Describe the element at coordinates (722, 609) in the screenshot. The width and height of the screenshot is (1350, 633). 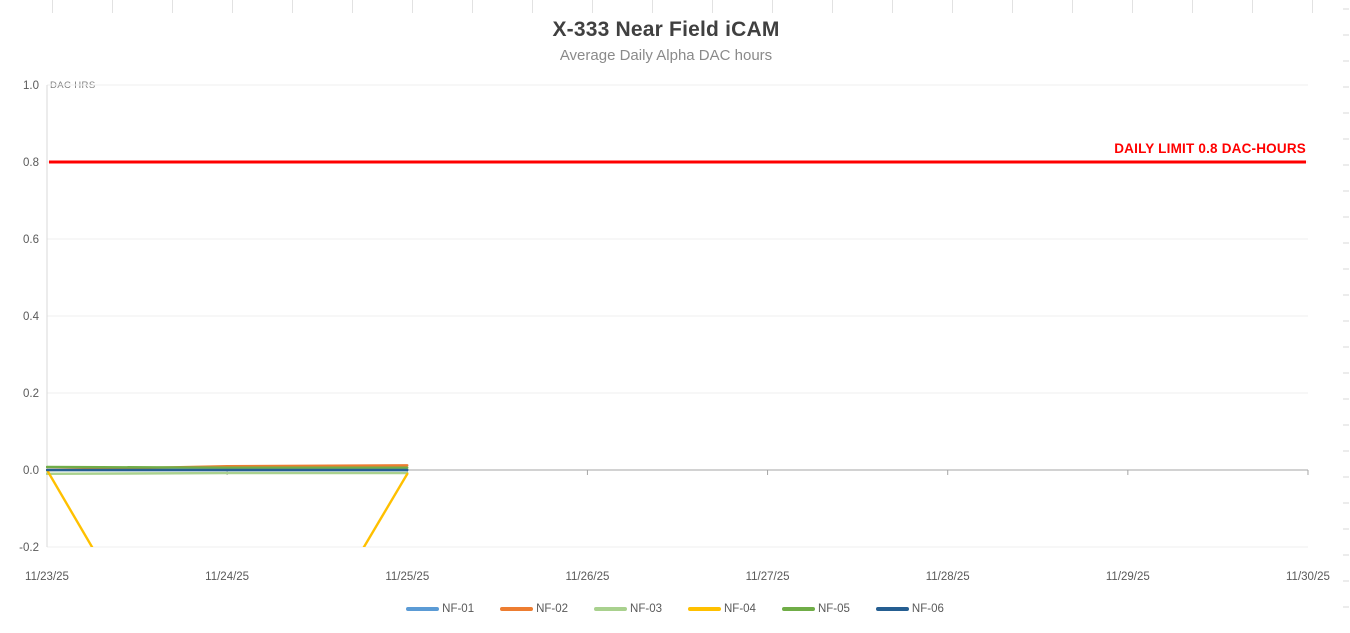
I see `legend-item-nf-04: NF-04` at that location.